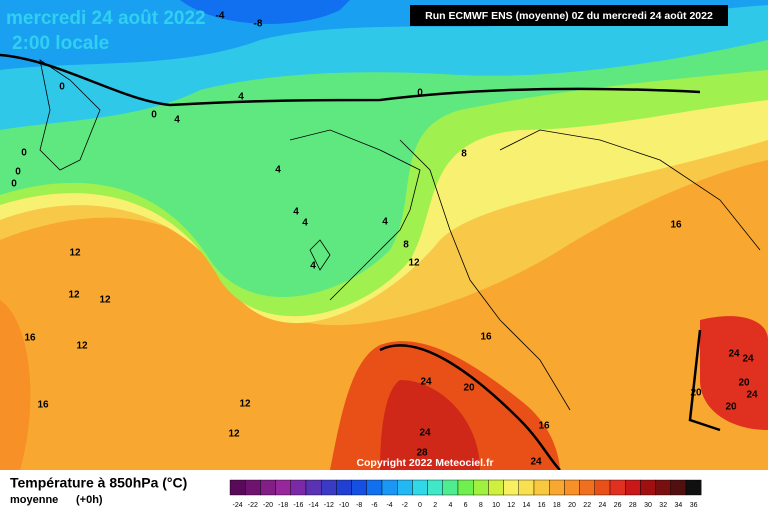 The image size is (768, 517). I want to click on copyright: Copyright 2022 Meteociel.fr, so click(424, 463).